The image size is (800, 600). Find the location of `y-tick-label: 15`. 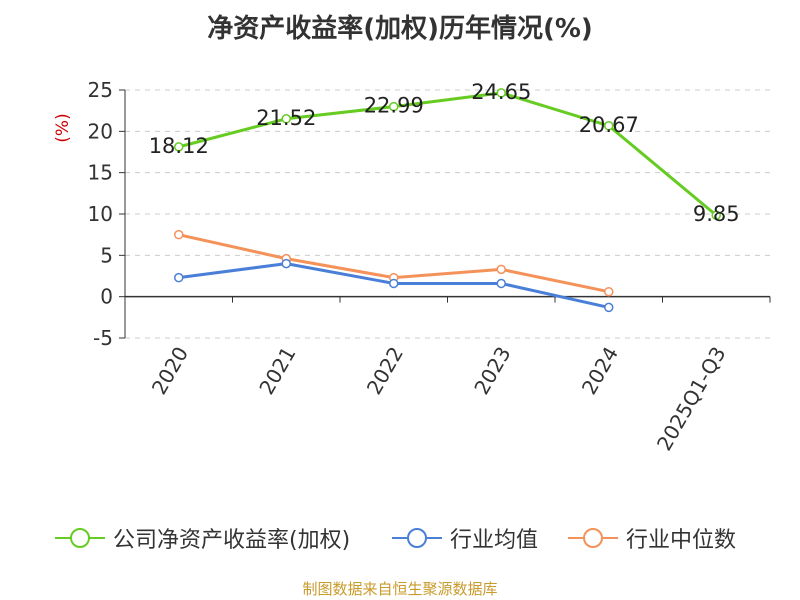

y-tick-label: 15 is located at coordinates (100, 173).